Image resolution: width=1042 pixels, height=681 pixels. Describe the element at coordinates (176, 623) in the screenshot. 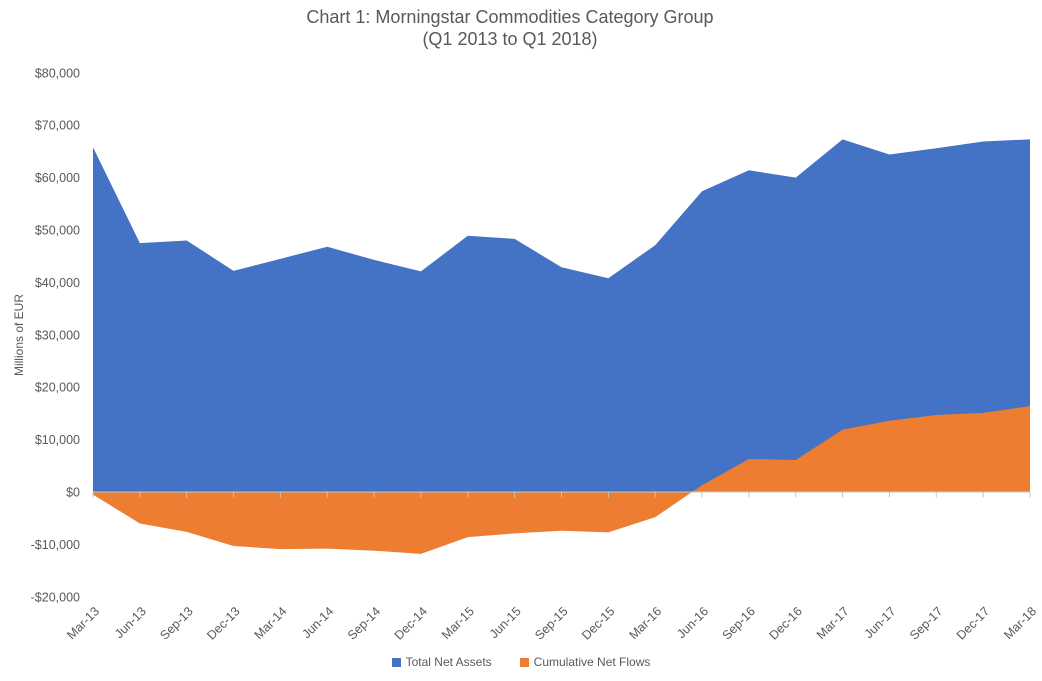

I see `x-axis-label: Sep-13` at that location.